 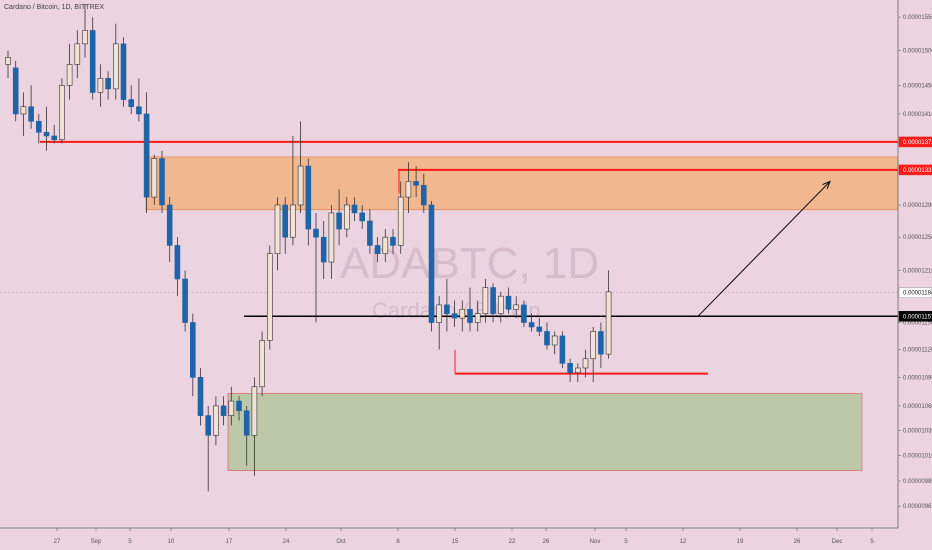 I want to click on y-tick-label: 0.00001450, so click(x=917, y=86).